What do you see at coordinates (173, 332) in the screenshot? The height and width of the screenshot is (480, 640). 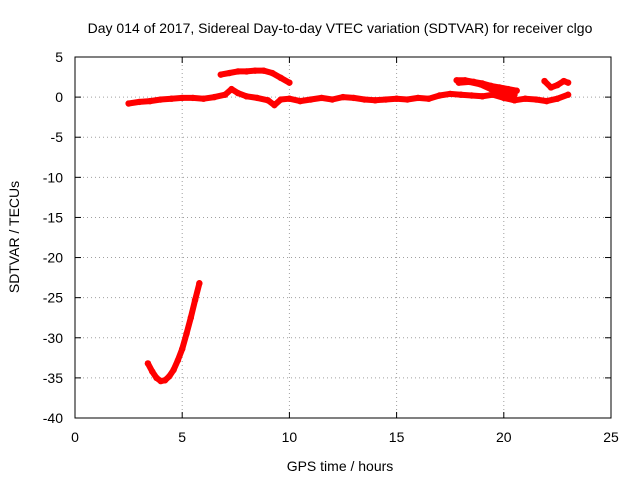 I see `series-lower-hook` at bounding box center [173, 332].